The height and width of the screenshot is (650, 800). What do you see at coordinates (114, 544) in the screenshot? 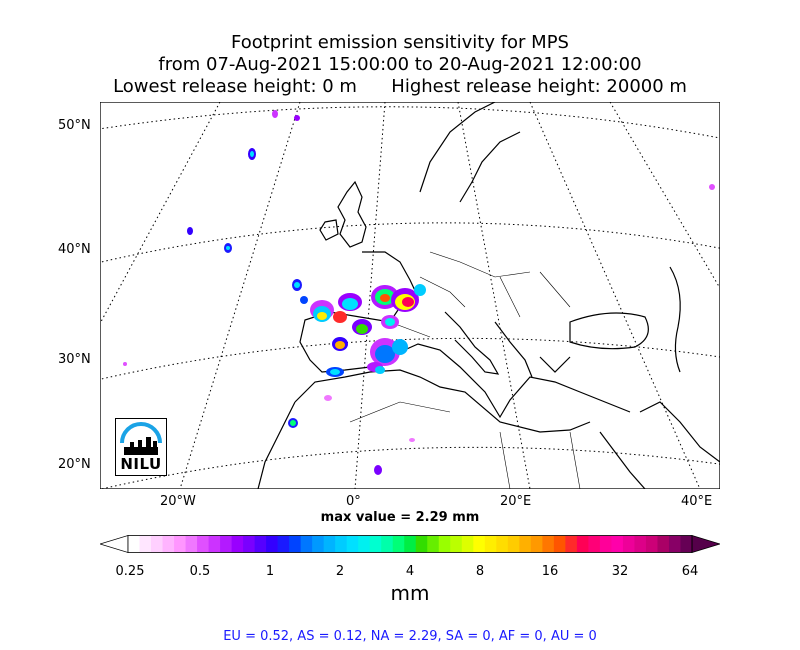
I see `colorbar-min-extend` at bounding box center [114, 544].